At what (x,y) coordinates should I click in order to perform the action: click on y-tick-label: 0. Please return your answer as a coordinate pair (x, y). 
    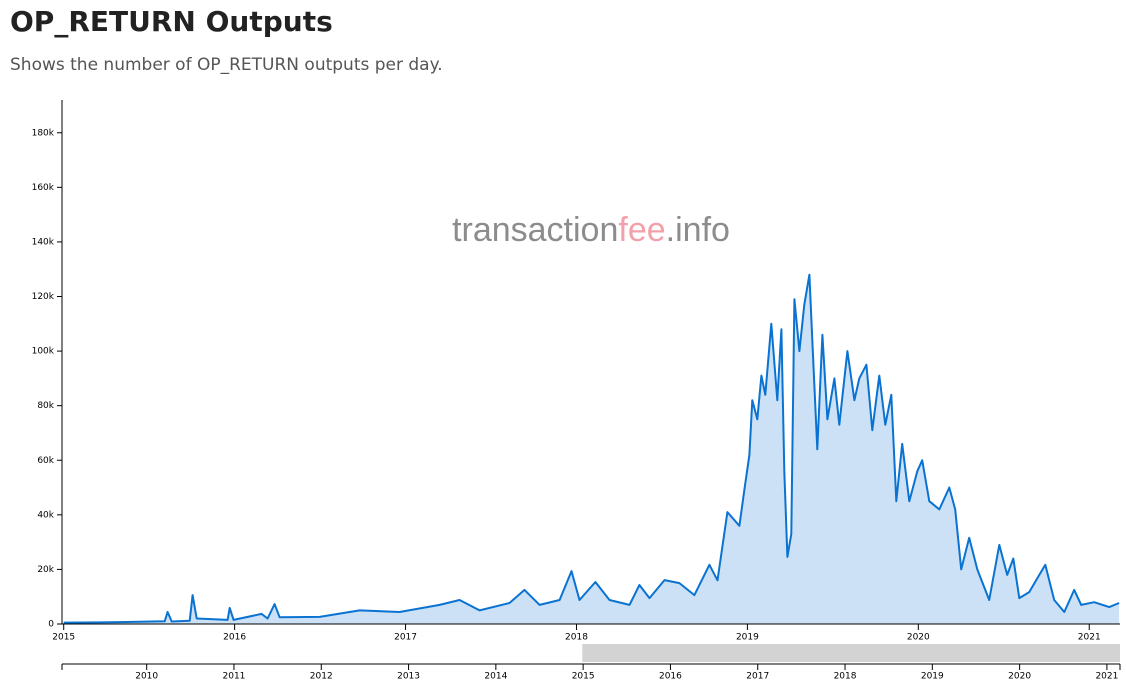
    Looking at the image, I should click on (51, 625).